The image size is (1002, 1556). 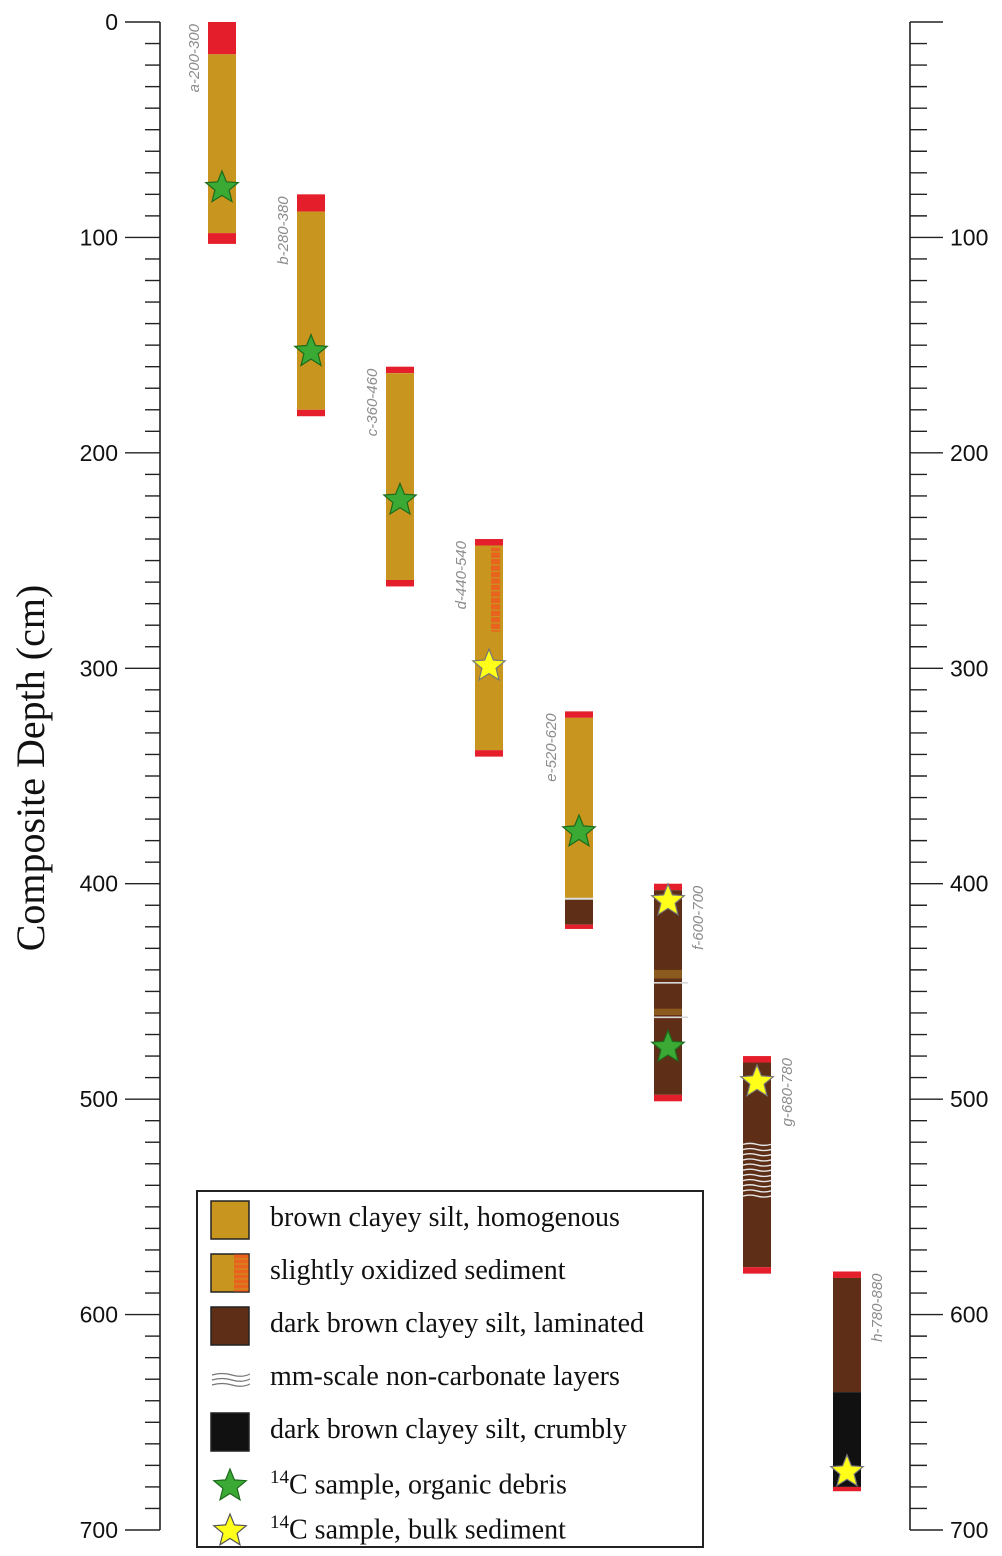 What do you see at coordinates (457, 1323) in the screenshot?
I see `legend-label-dark-brown: dark brown clayey silt, laminated` at bounding box center [457, 1323].